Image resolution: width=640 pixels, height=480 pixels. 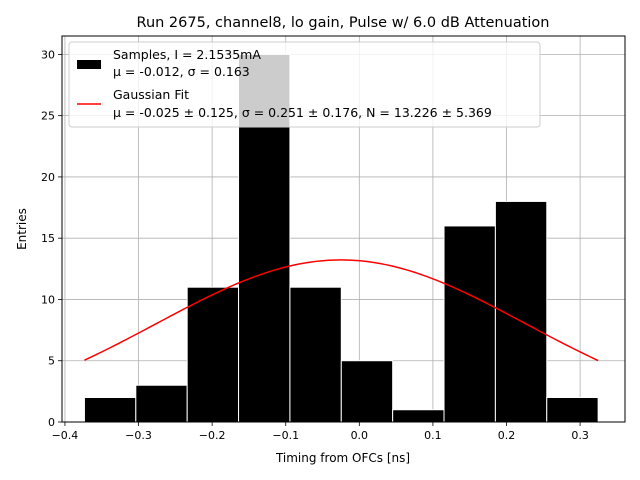 I want to click on legend-samples-swatch, so click(x=89, y=64).